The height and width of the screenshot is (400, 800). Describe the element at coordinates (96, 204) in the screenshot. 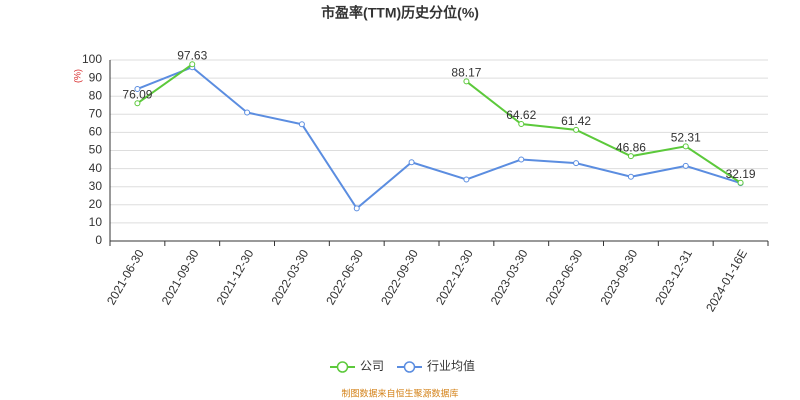

I see `y-tick-label: 20` at that location.